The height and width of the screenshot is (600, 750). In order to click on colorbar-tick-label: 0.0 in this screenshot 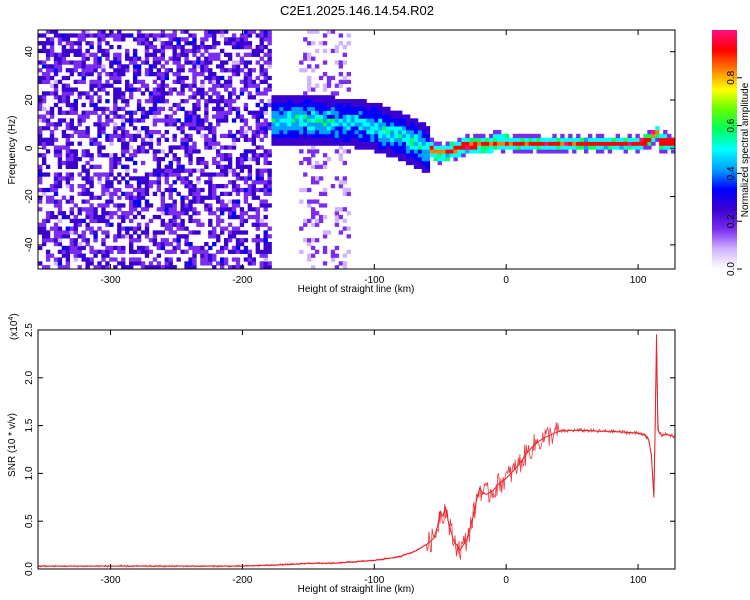, I will do `click(731, 269)`.